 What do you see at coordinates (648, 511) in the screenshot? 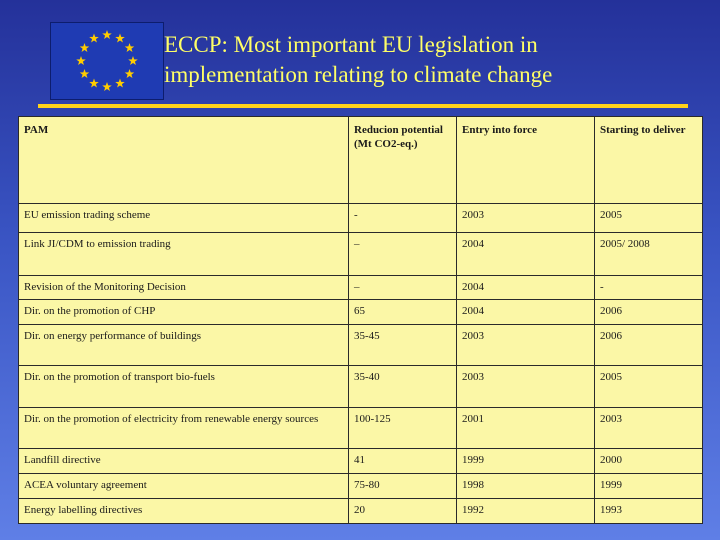
I see `cell-deliver: 1993` at bounding box center [648, 511].